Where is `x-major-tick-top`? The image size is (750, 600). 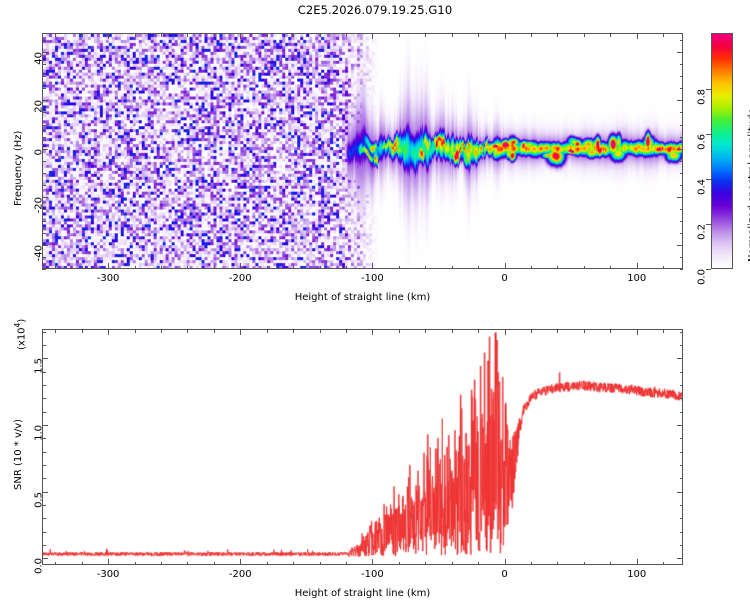
x-major-tick-top is located at coordinates (637, 332).